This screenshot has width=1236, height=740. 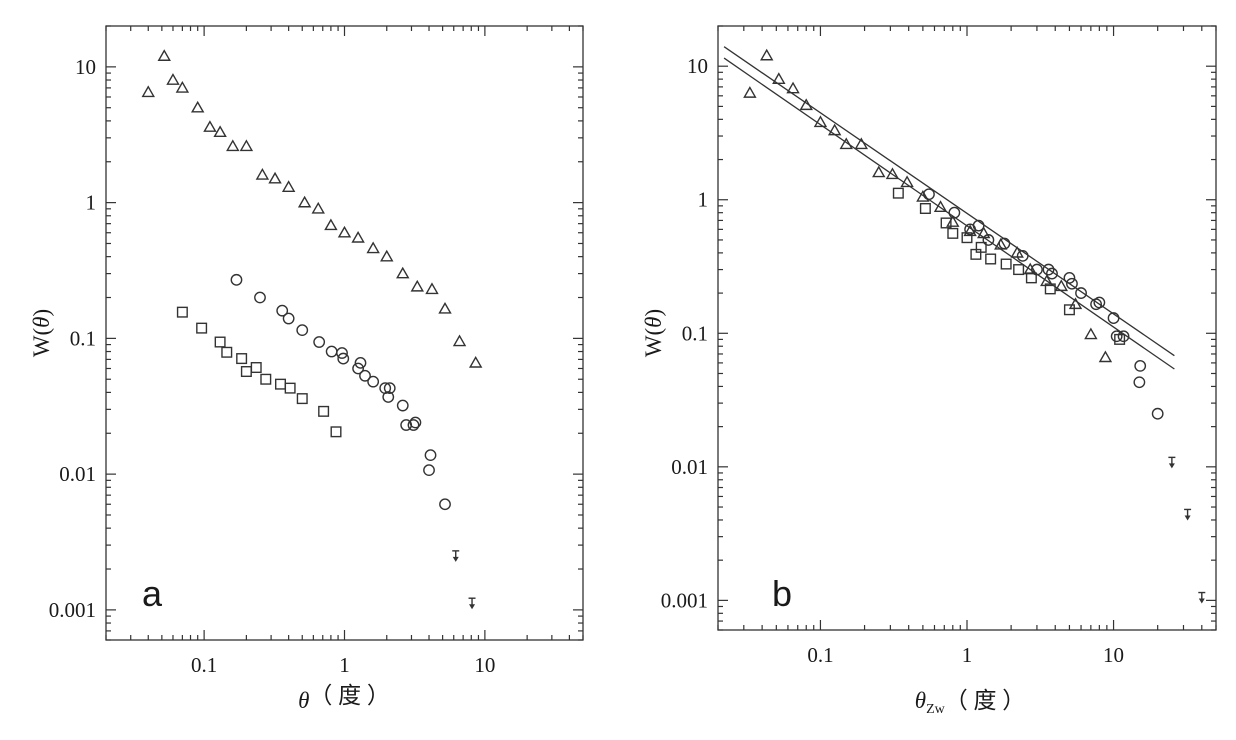 I want to click on panel-a-x-tick-label: 10, so click(x=484, y=665).